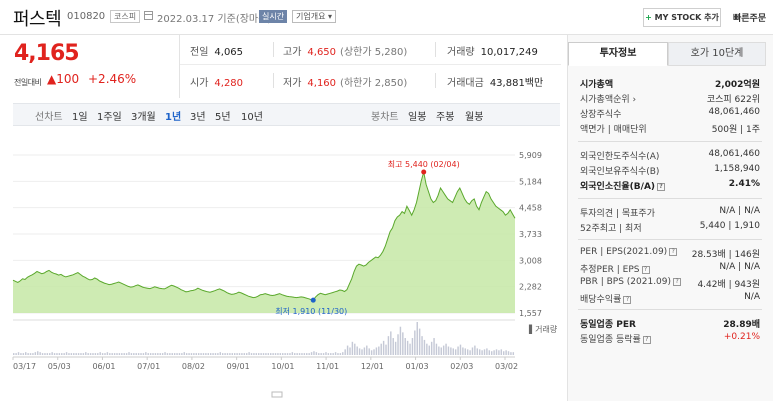  What do you see at coordinates (173, 117) in the screenshot?
I see `period-1y: 1년` at bounding box center [173, 117].